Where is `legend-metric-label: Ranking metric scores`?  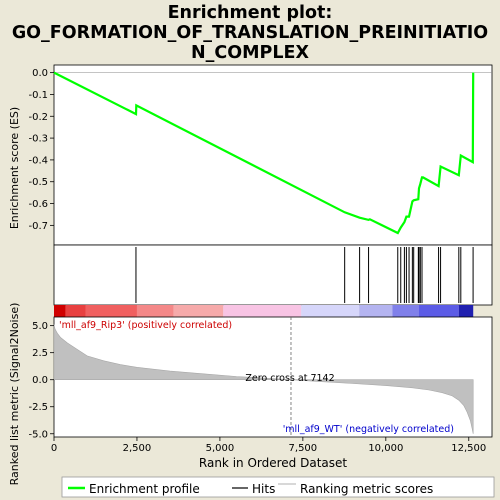 legend-metric-label: Ranking metric scores is located at coordinates (366, 489).